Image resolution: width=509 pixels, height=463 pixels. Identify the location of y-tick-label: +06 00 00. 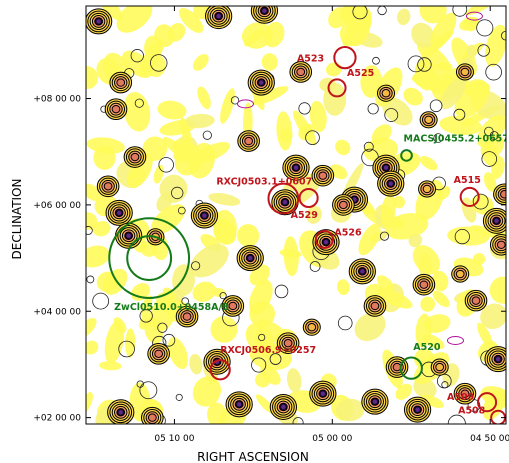
(57, 206).